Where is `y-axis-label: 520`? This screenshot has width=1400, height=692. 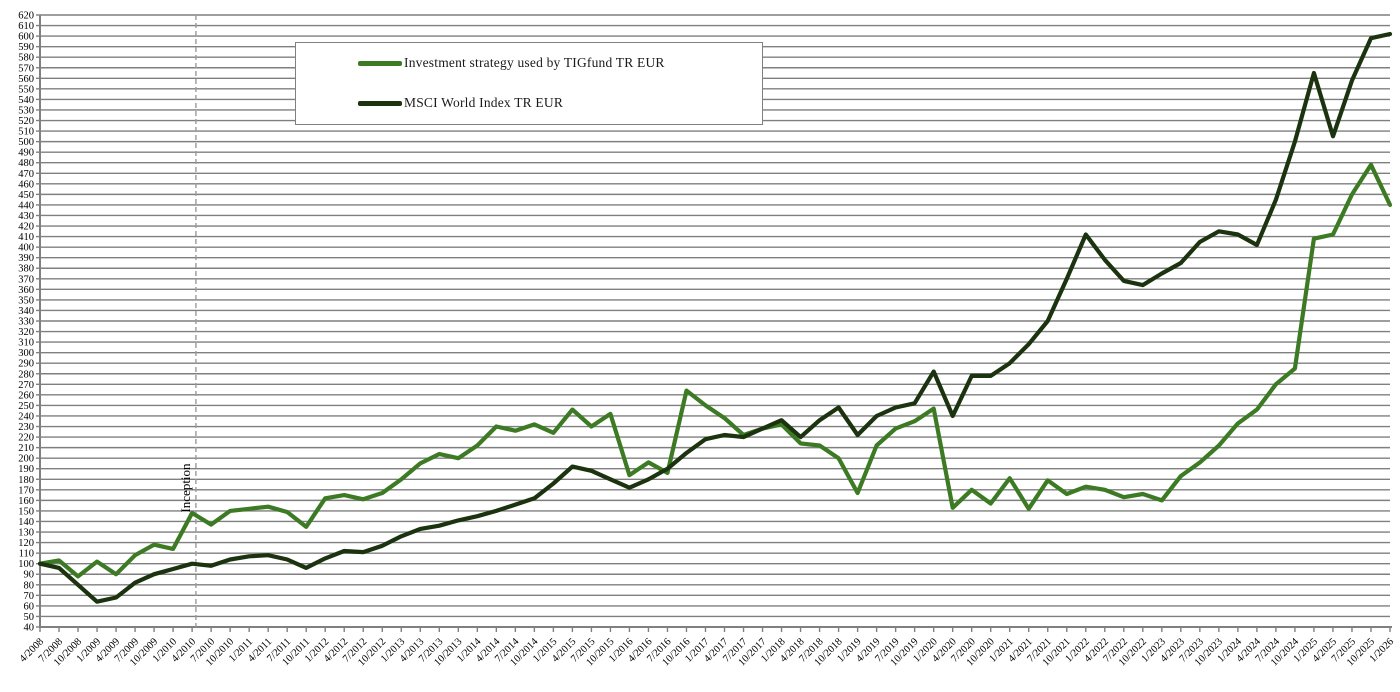
y-axis-label: 520 is located at coordinates (26, 121).